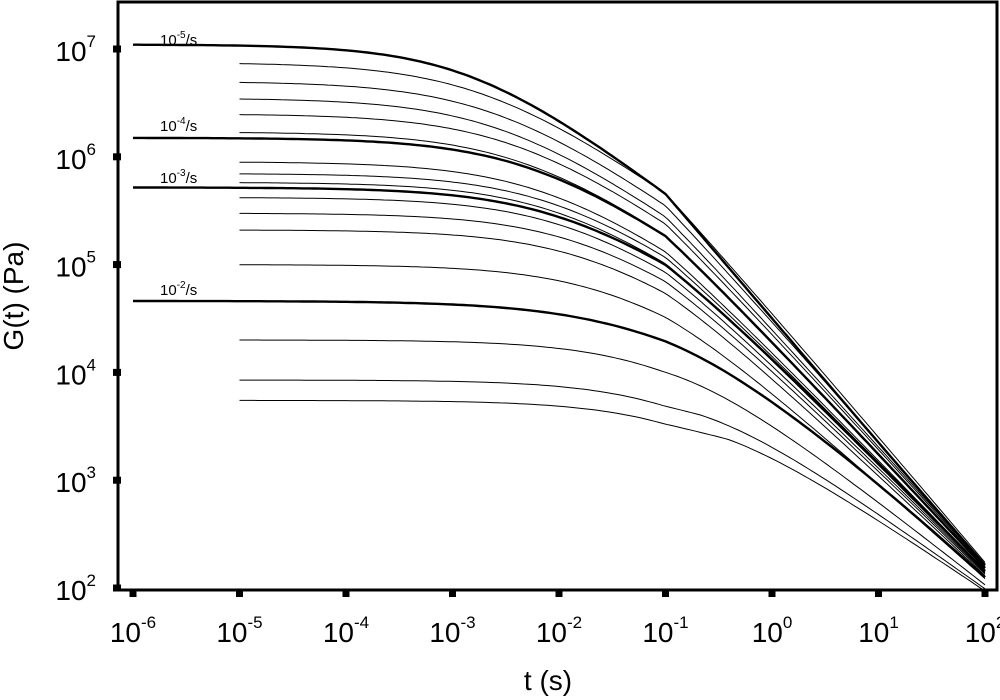 The width and height of the screenshot is (1000, 700). I want to click on x-tick-label: 10¹, so click(878, 630).